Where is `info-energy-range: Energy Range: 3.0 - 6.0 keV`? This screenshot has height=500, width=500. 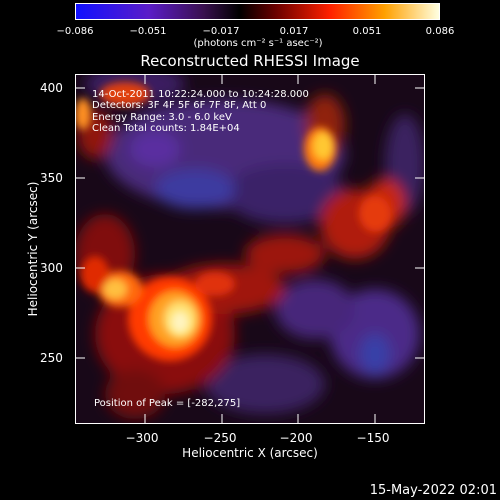
info-energy-range: Energy Range: 3.0 - 6.0 keV is located at coordinates (162, 117).